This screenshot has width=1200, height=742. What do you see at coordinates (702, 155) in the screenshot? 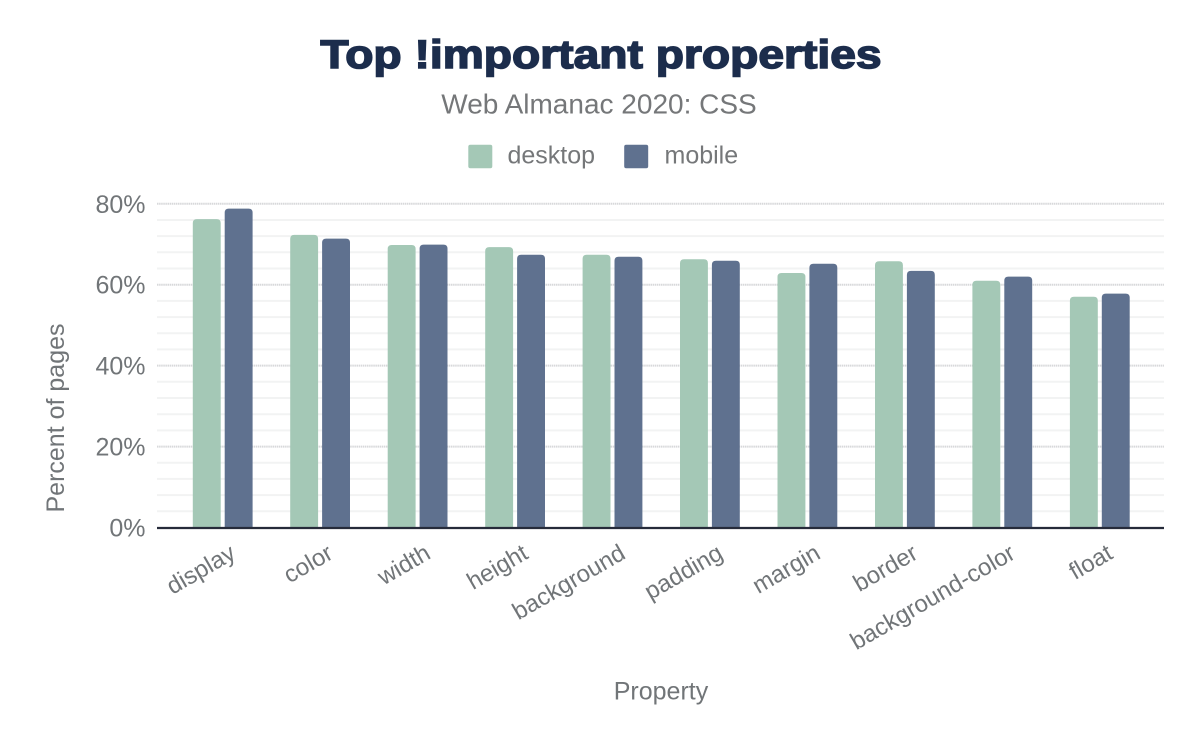
I see `svg-text: mobile` at bounding box center [702, 155].